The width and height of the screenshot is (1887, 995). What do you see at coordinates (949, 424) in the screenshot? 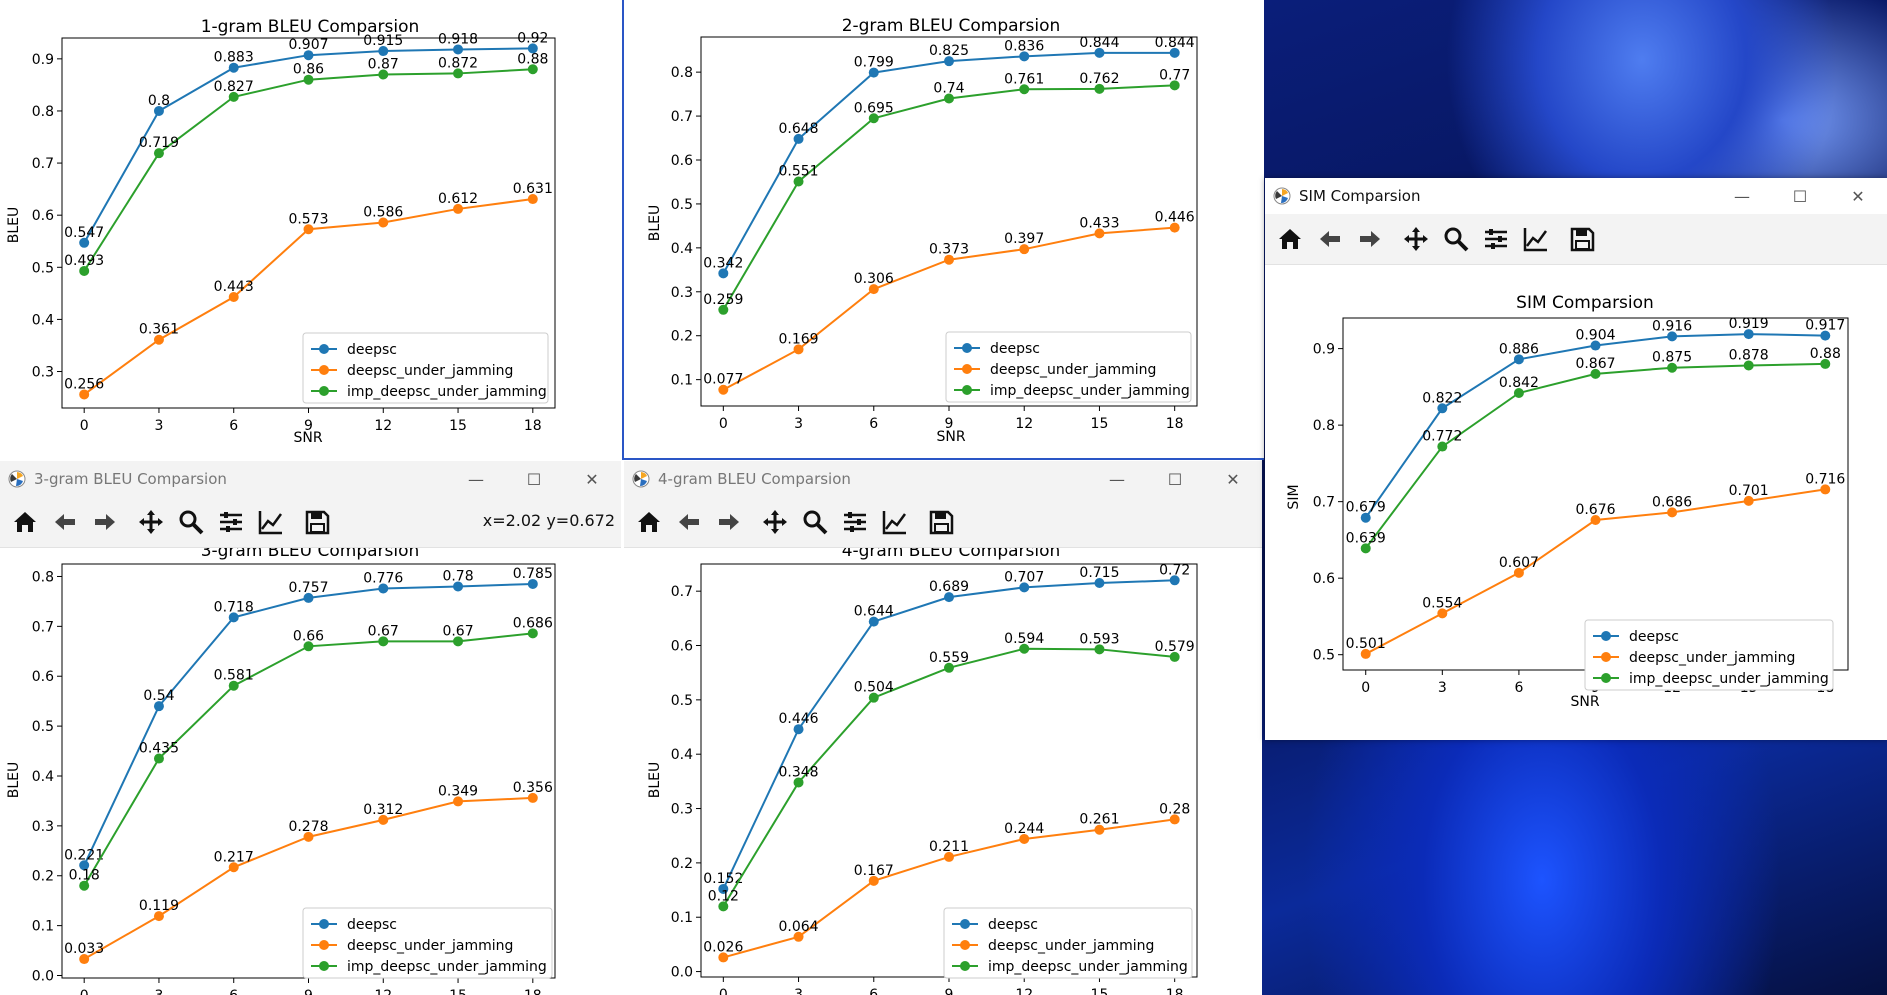
I see `x-tick-label: 9` at bounding box center [949, 424].